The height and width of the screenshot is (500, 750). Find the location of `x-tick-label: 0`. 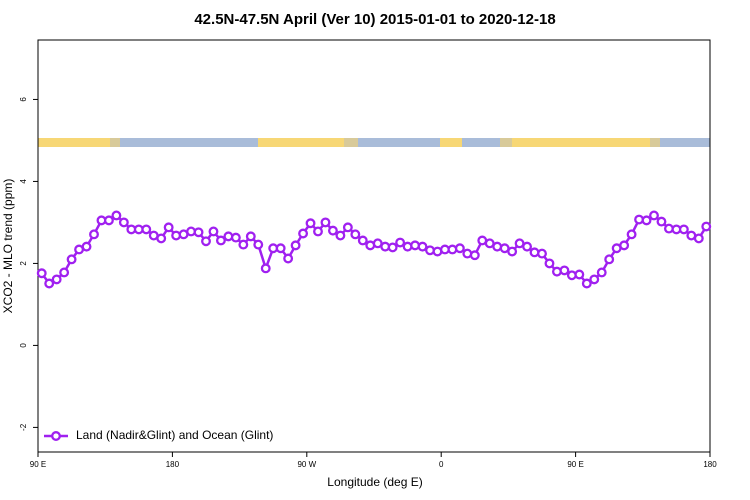

x-tick-label: 0 is located at coordinates (441, 464).